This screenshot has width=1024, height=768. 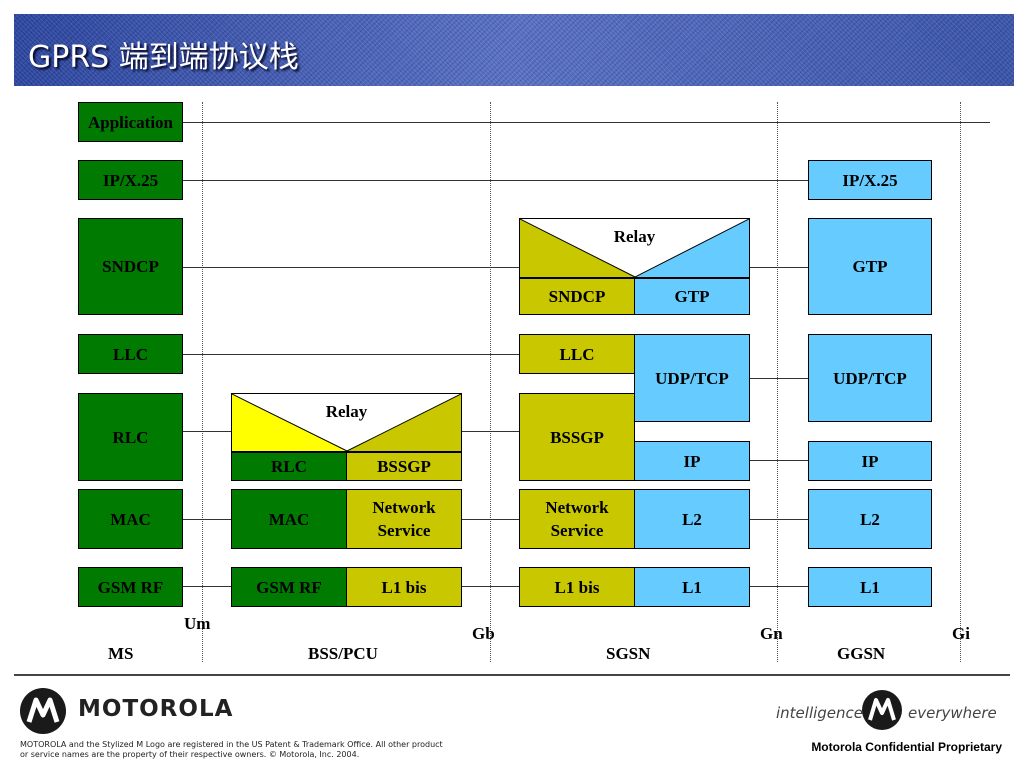 I want to click on sgsn-ip-layer: IP, so click(x=692, y=461).